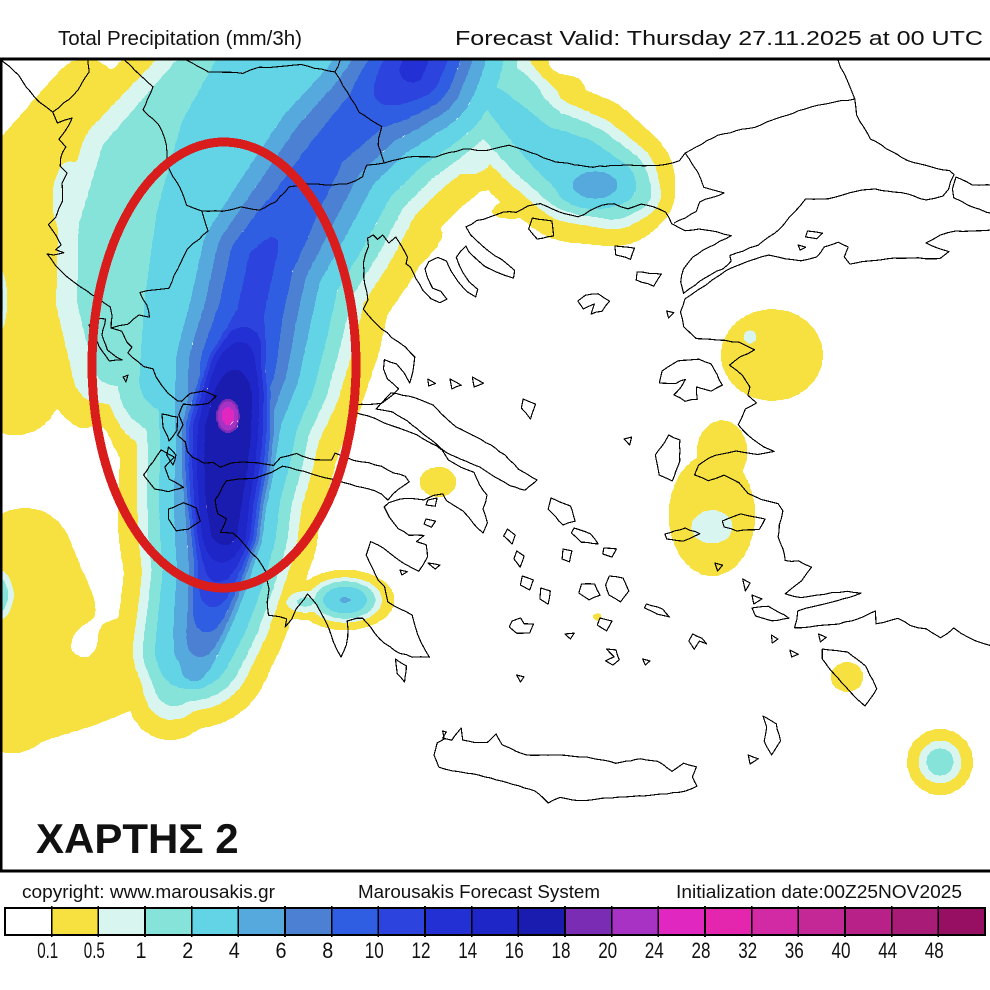  I want to click on svg-text: 12, so click(421, 950).